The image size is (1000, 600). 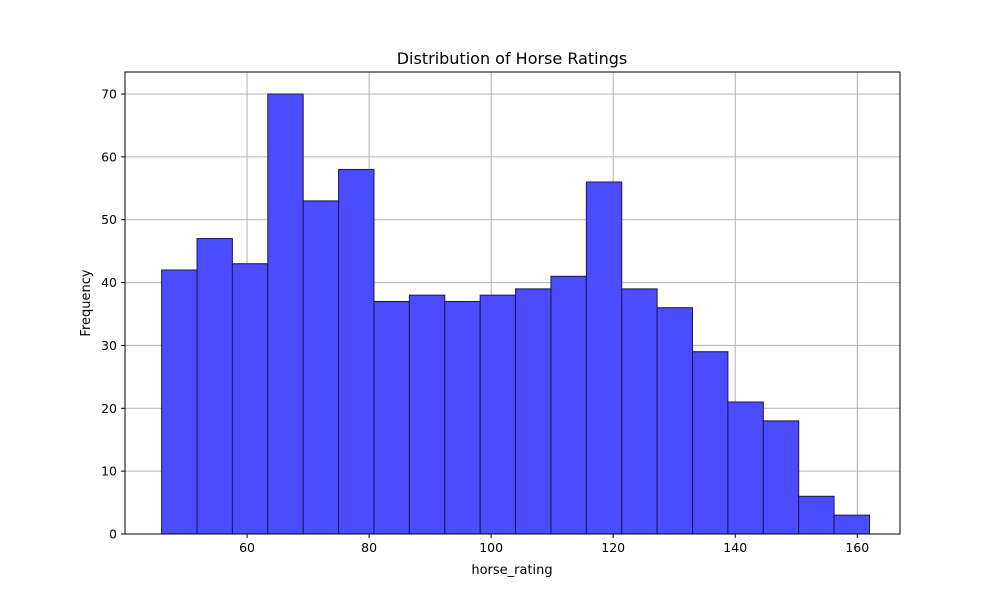 What do you see at coordinates (109, 408) in the screenshot?
I see `y-tick-label: 20` at bounding box center [109, 408].